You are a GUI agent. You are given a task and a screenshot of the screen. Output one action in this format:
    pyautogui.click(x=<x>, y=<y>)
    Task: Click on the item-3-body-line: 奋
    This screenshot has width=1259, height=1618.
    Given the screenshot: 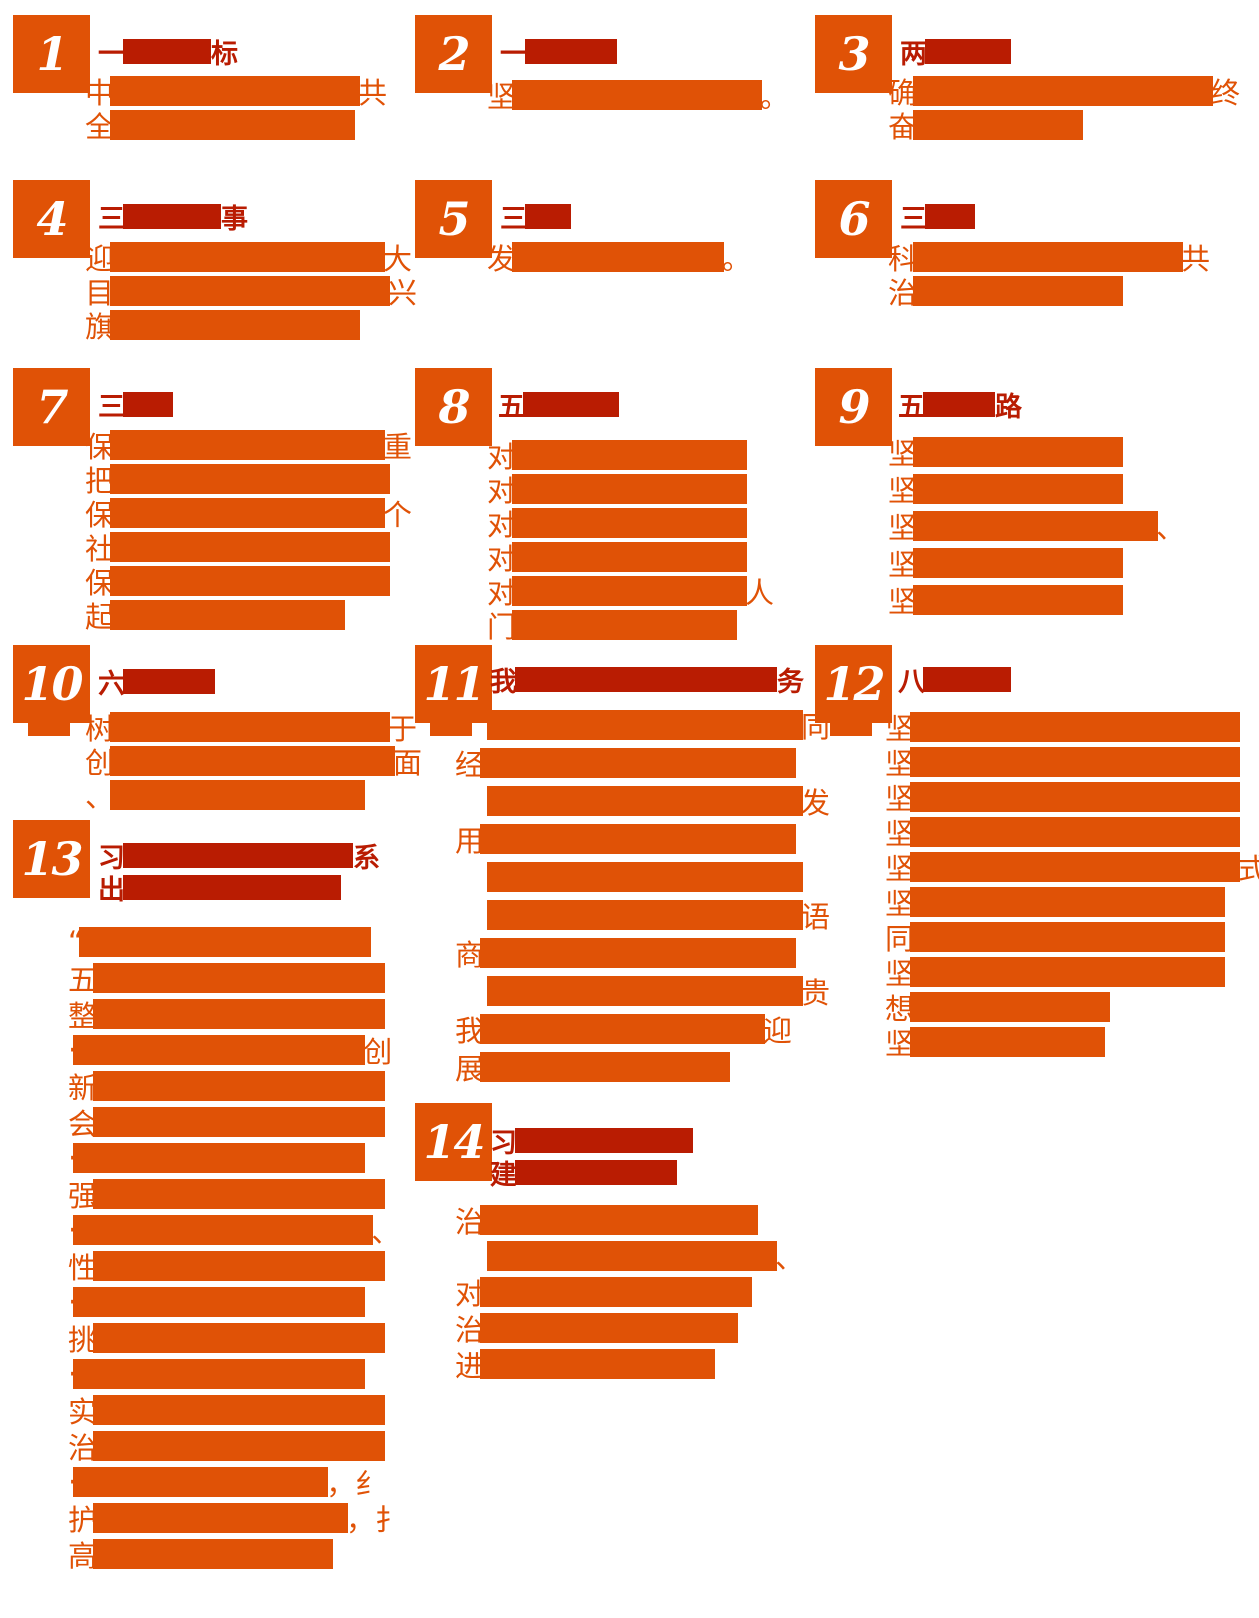 What is the action you would take?
    pyautogui.click(x=986, y=126)
    